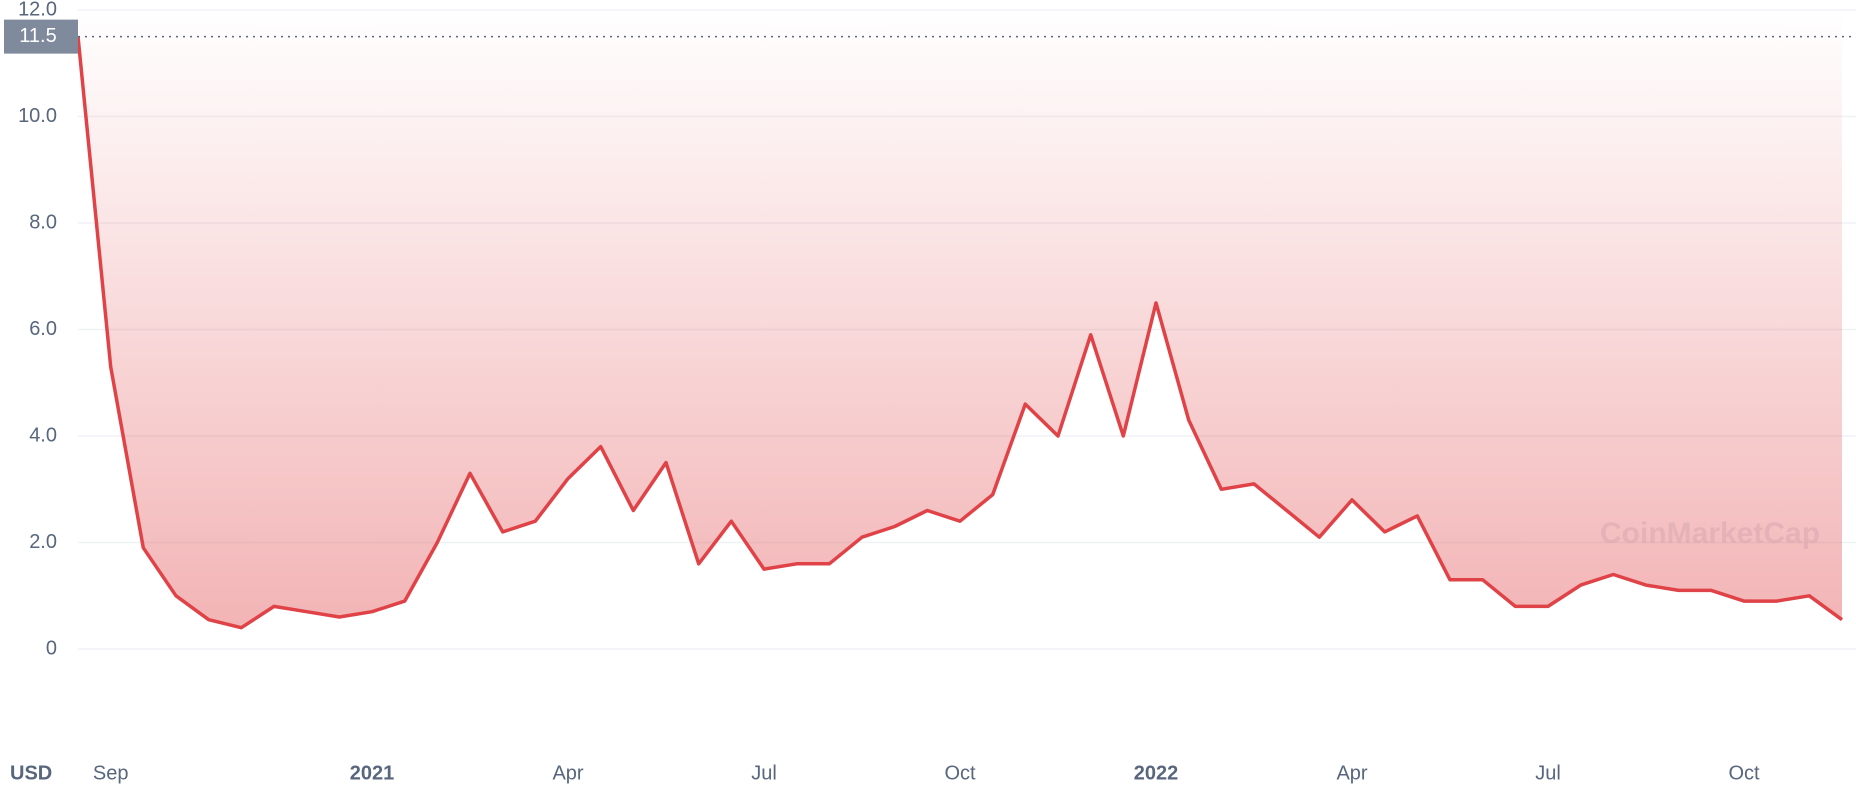  What do you see at coordinates (372, 773) in the screenshot?
I see `x-tick-label: 2021` at bounding box center [372, 773].